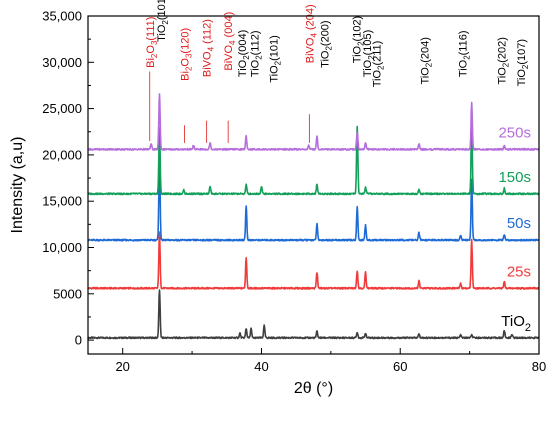 This screenshot has width=550, height=437. I want to click on y-tick-label: 20,000, so click(62, 154).